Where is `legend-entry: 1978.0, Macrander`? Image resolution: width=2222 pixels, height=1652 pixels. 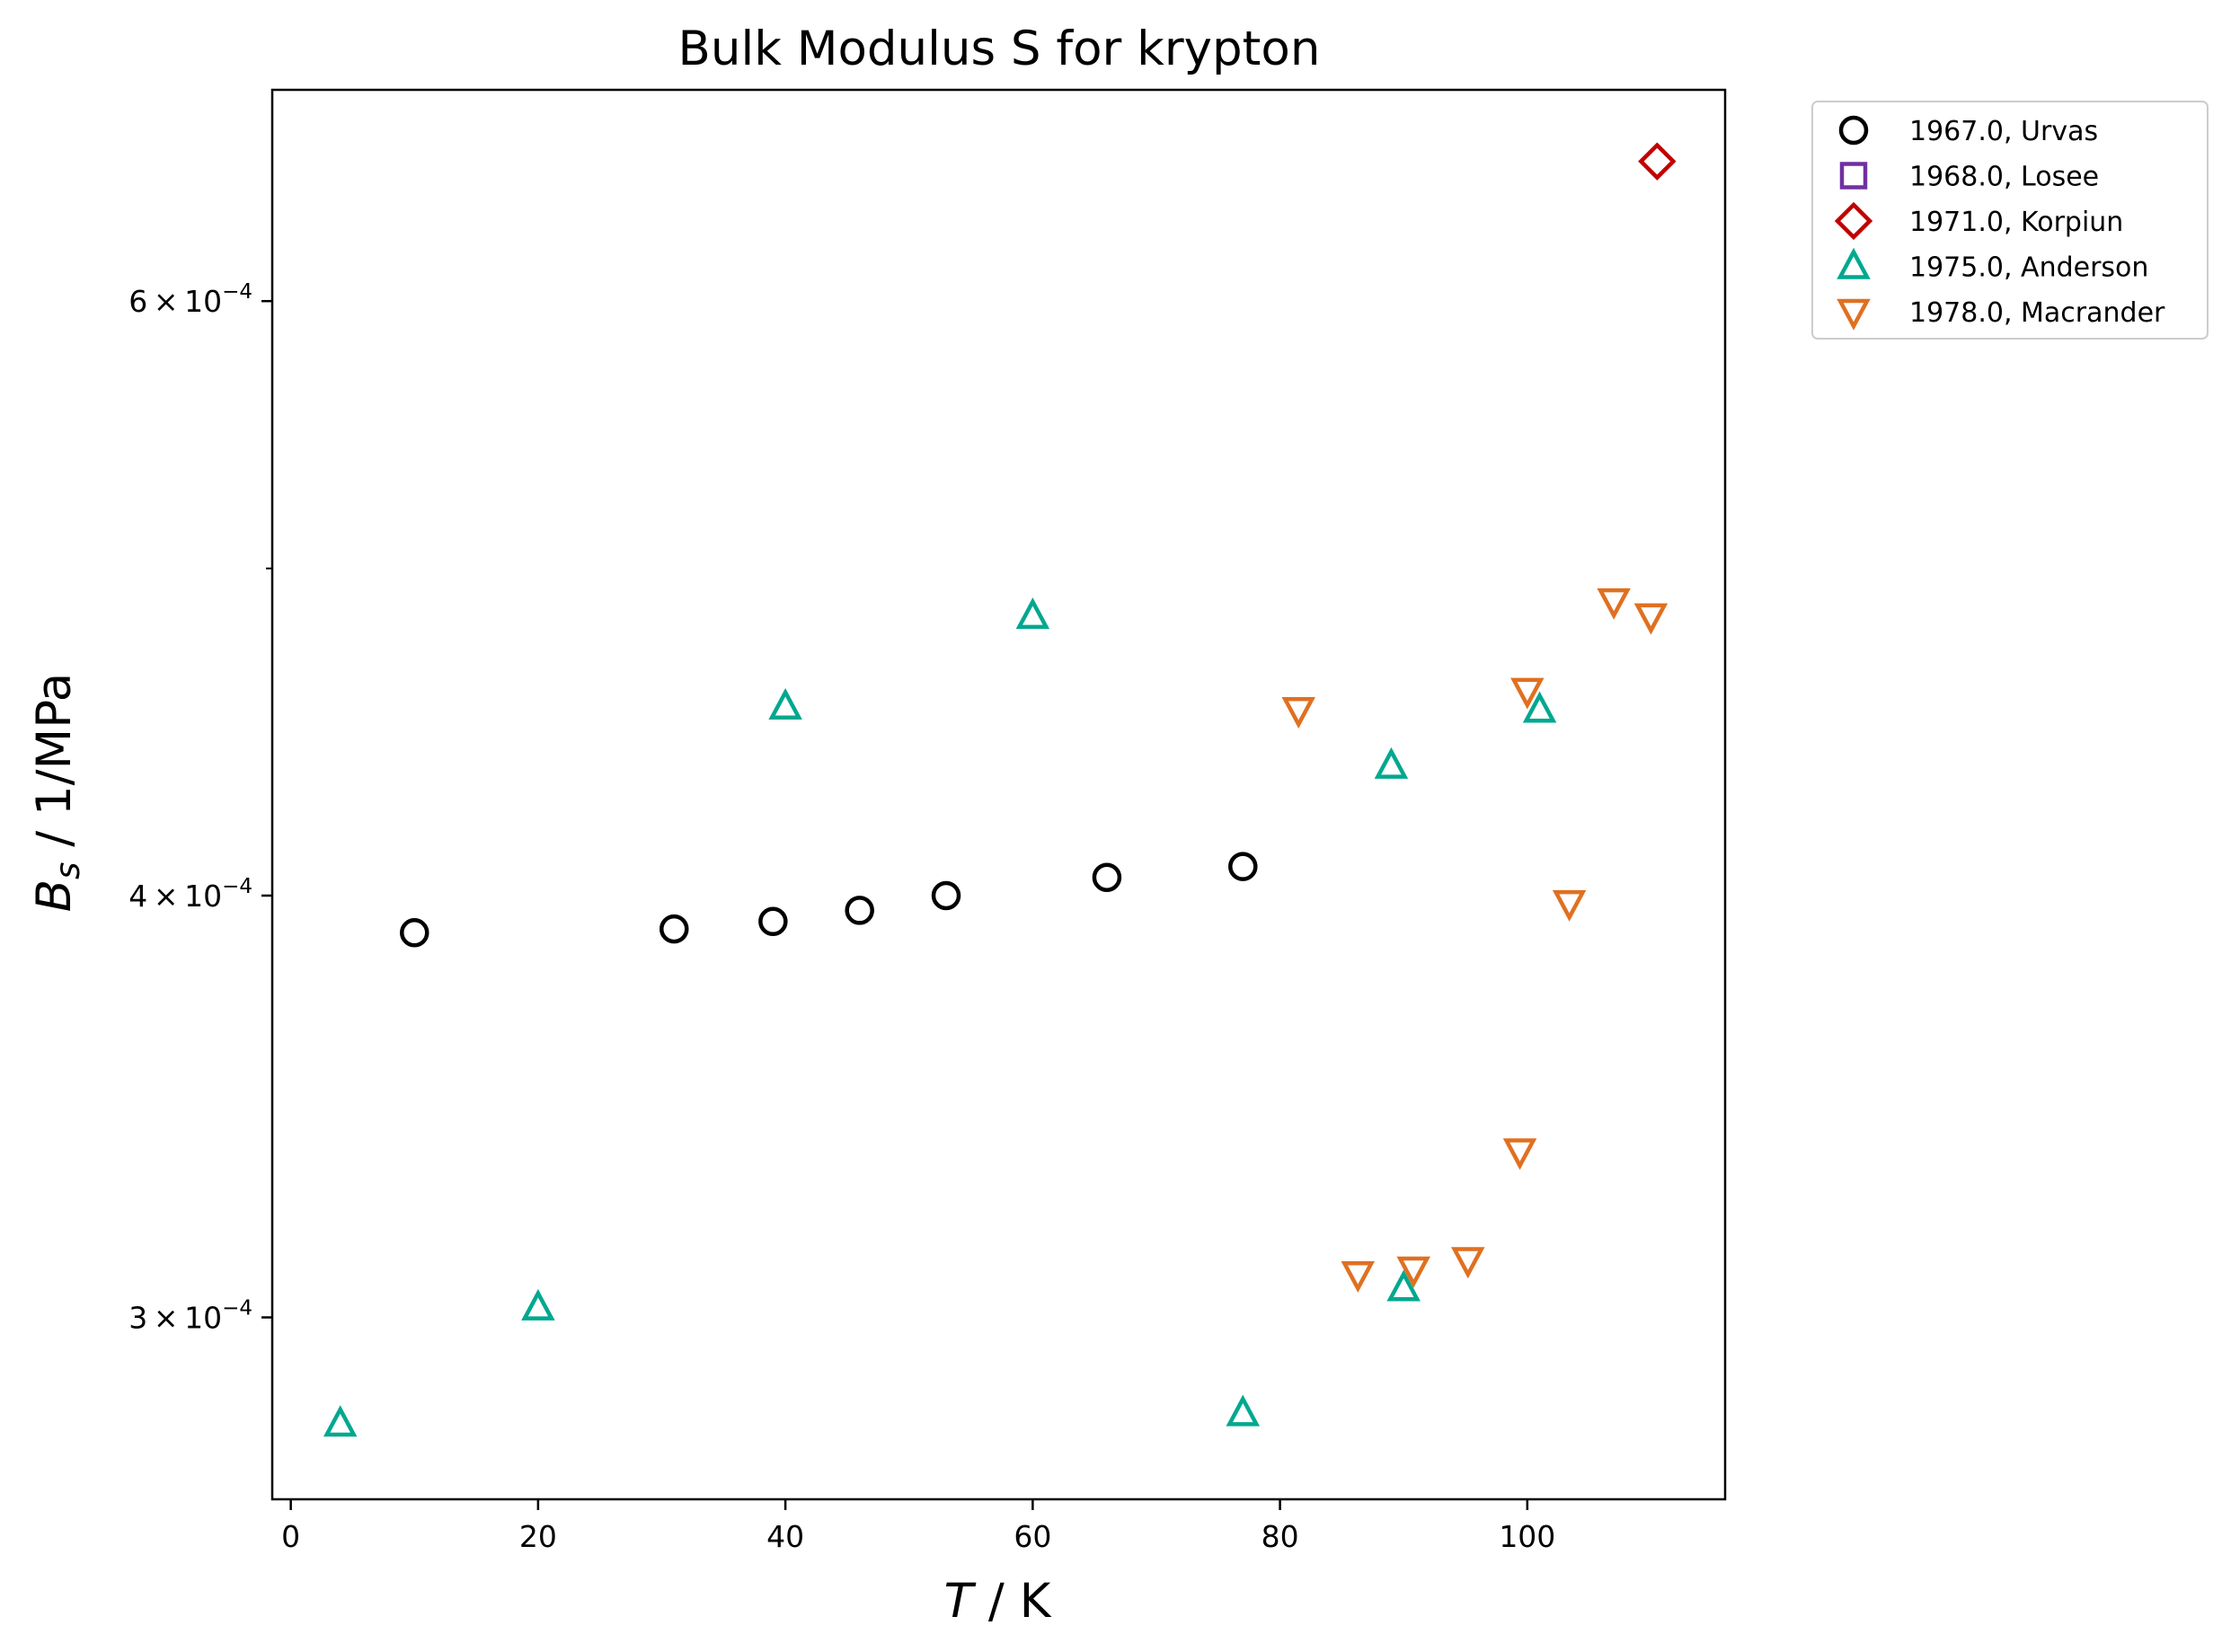 legend-entry: 1978.0, Macrander is located at coordinates (2001, 314).